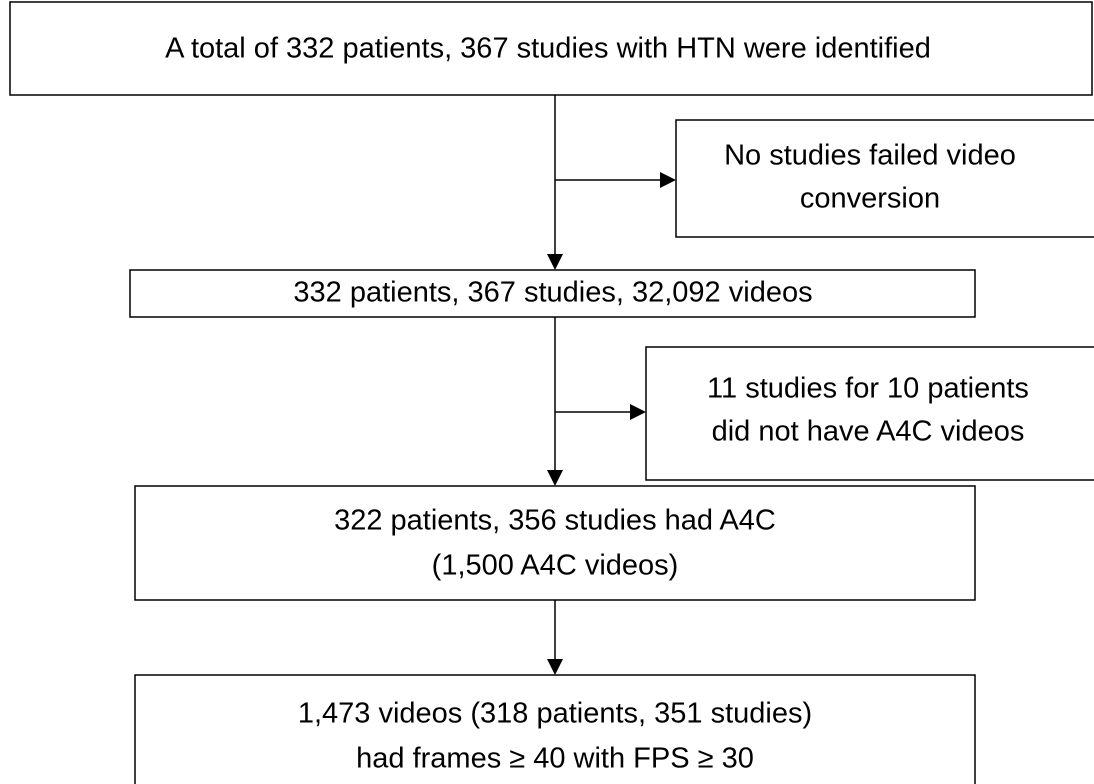  Describe the element at coordinates (611, 385) in the screenshot. I see `connectors` at that location.